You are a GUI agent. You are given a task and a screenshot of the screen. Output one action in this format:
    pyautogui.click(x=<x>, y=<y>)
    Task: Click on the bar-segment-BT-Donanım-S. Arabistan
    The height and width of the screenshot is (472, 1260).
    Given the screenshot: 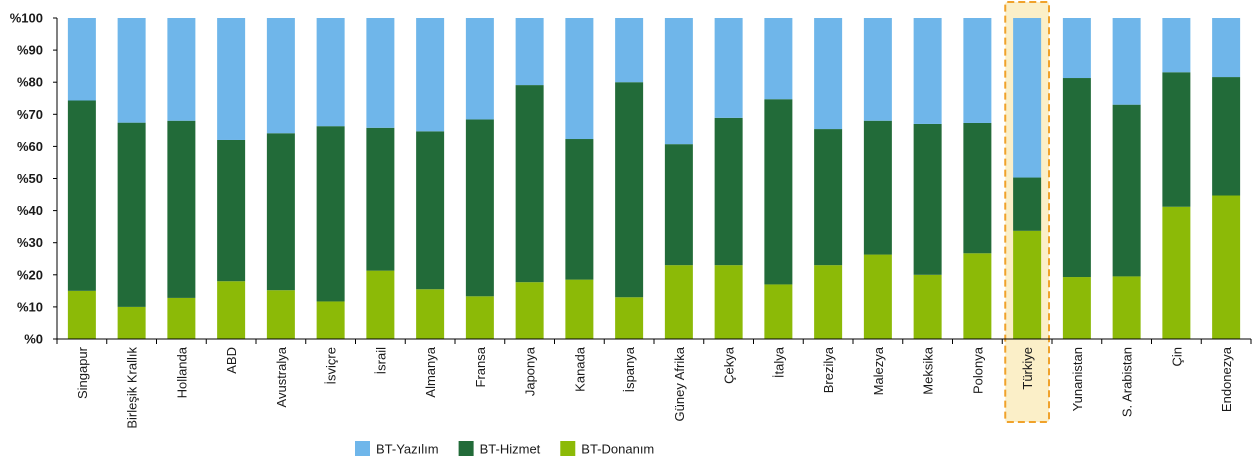 What is the action you would take?
    pyautogui.click(x=1126, y=307)
    